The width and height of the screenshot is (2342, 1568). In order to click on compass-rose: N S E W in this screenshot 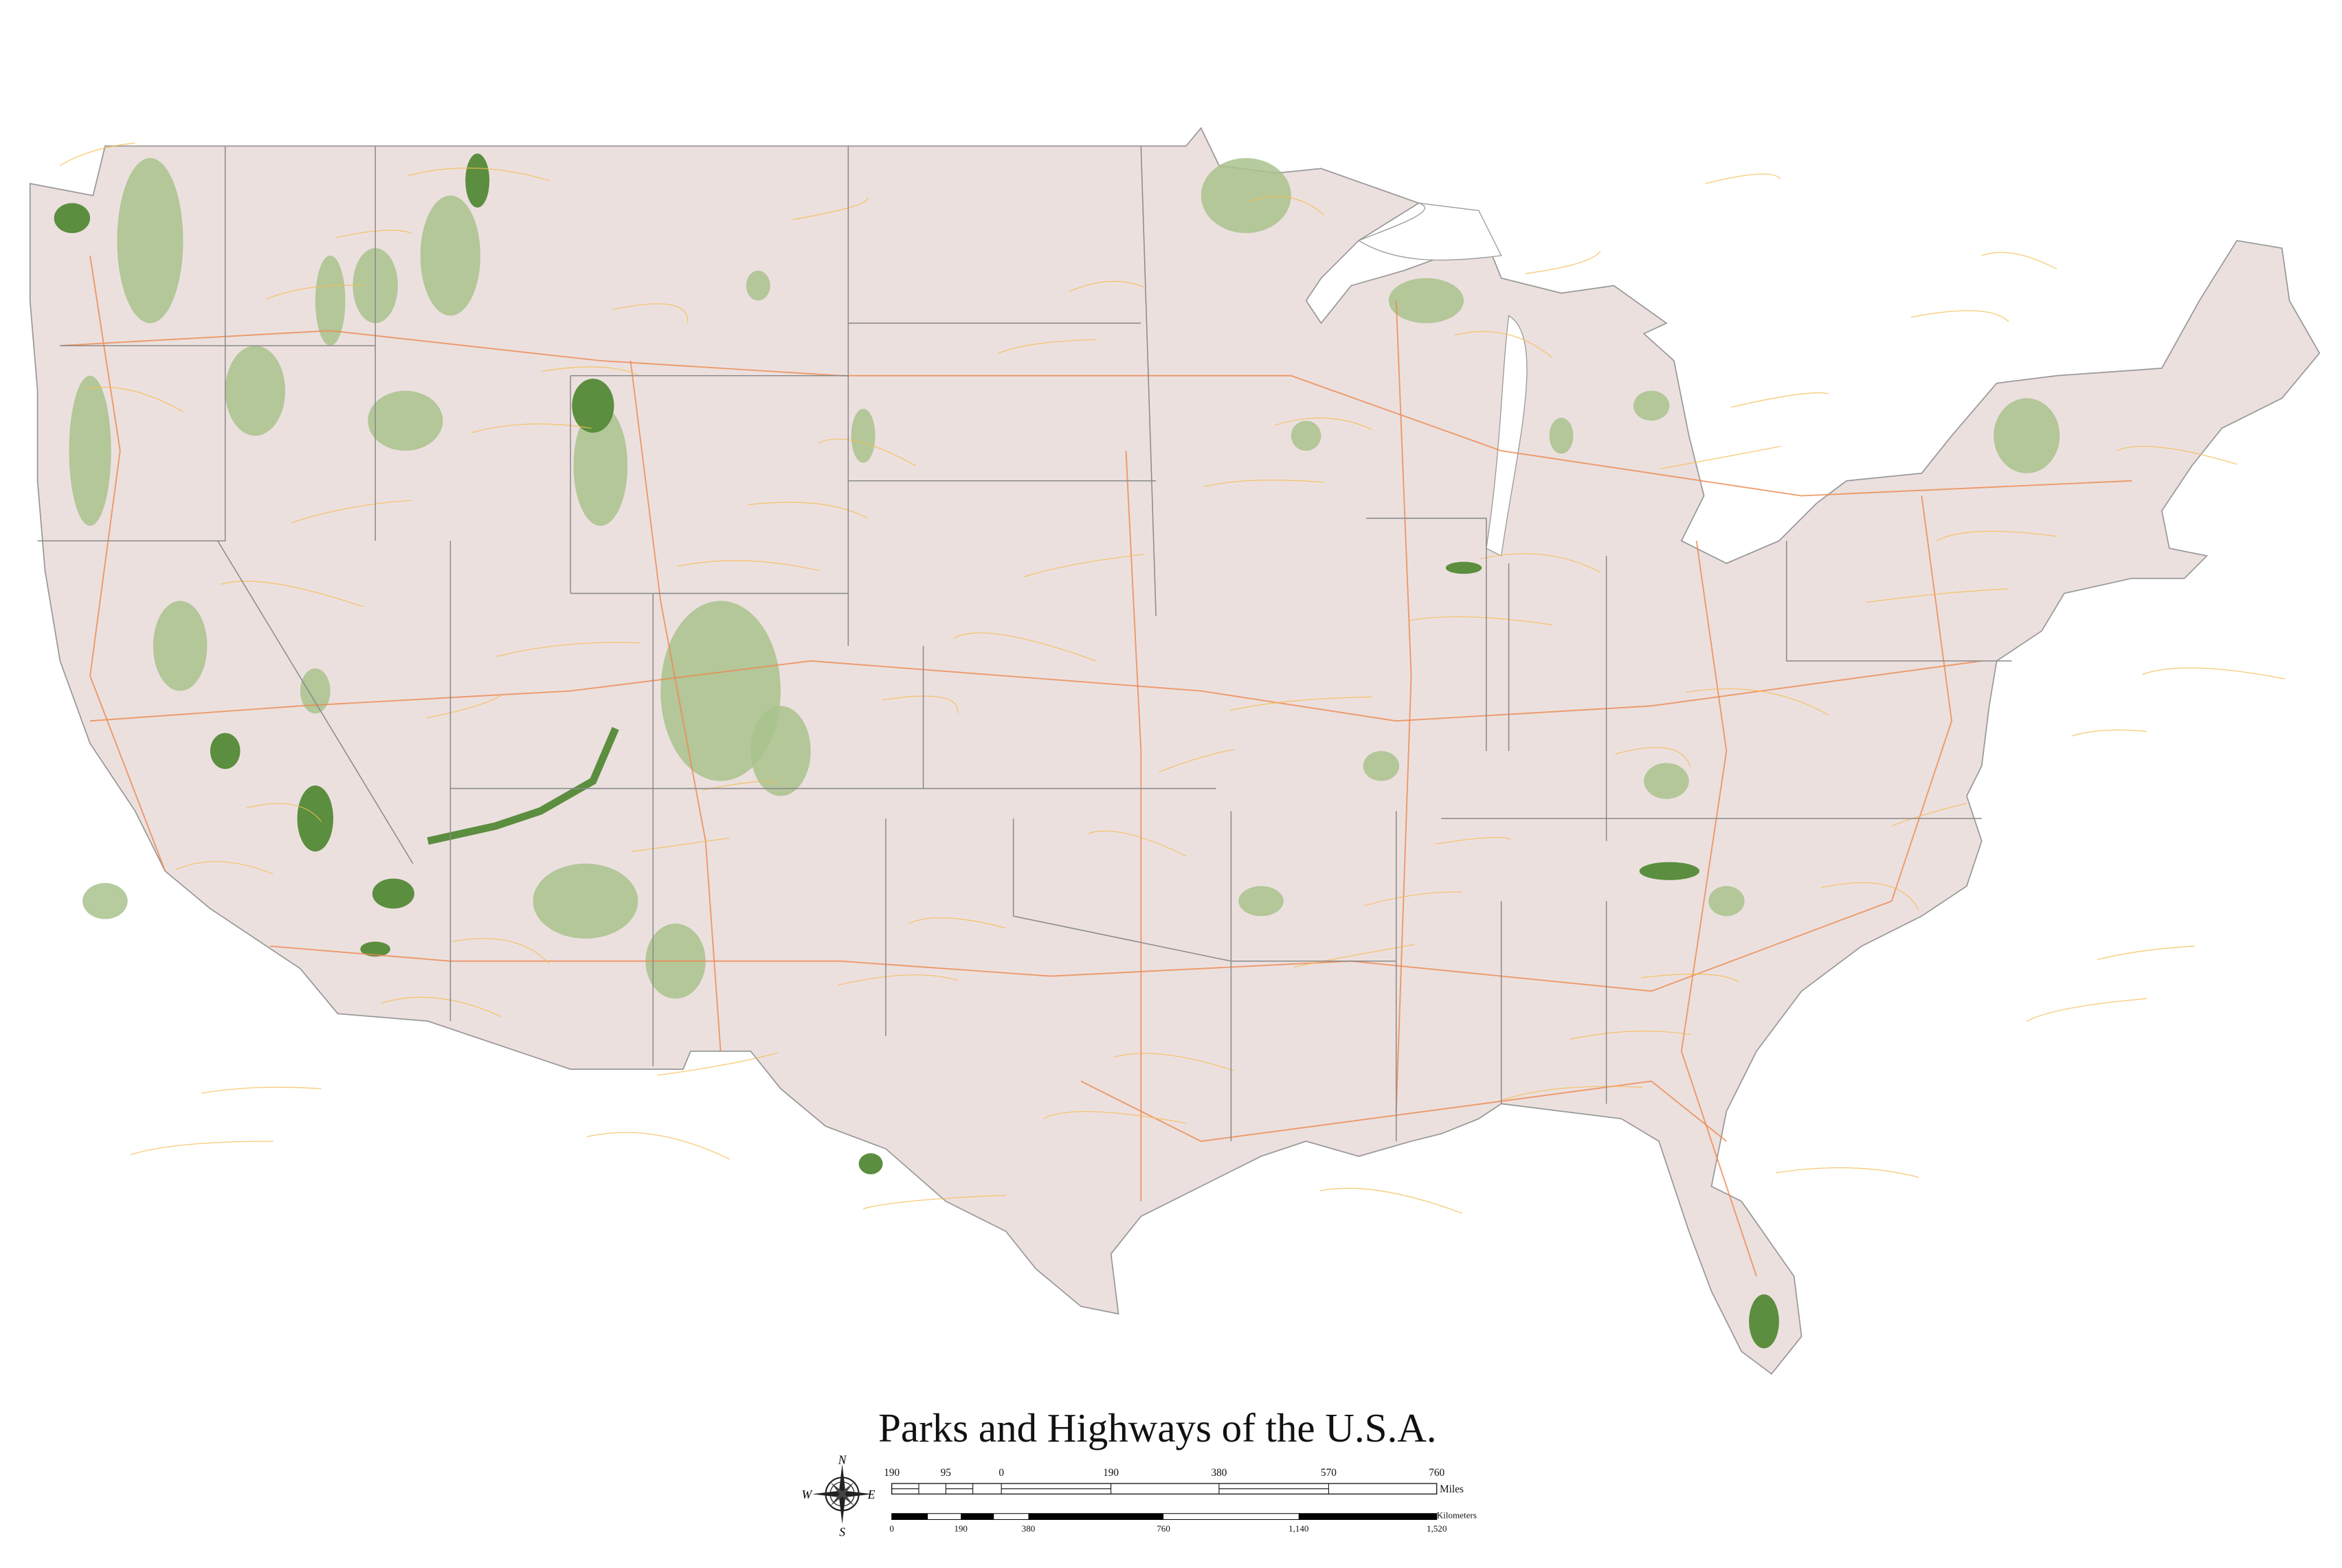, I will do `click(839, 1496)`.